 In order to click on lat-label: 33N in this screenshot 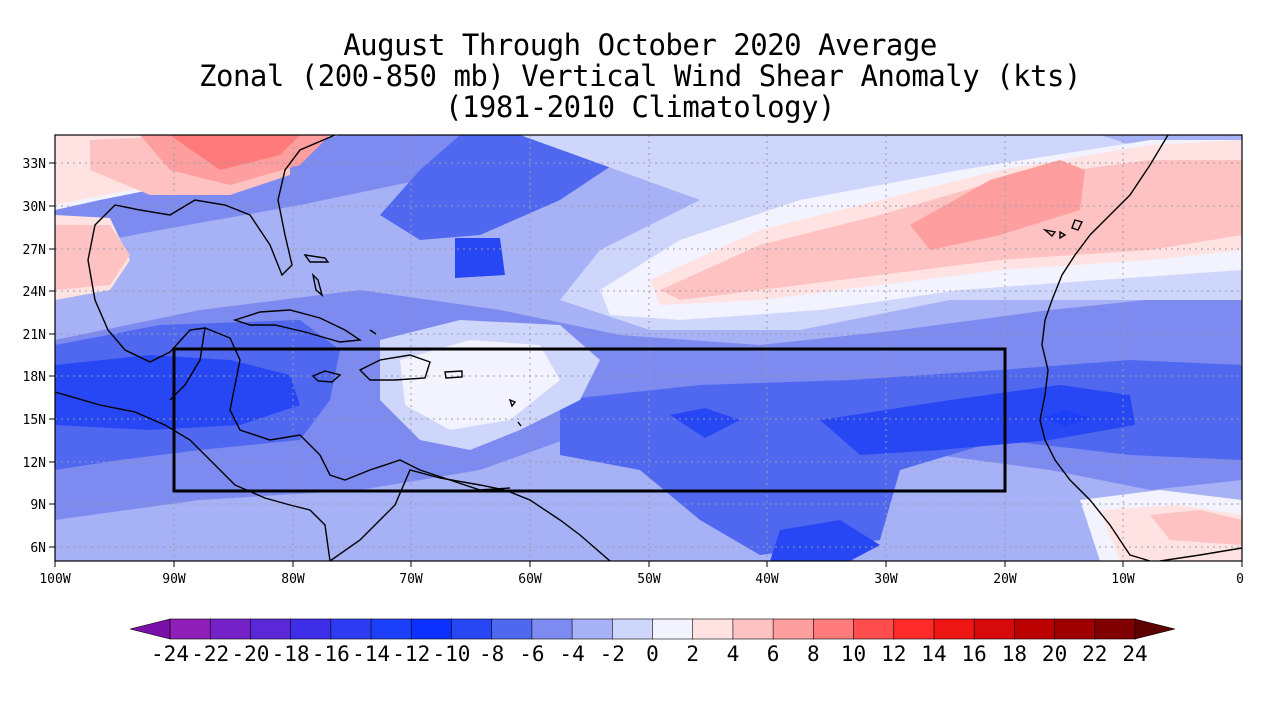, I will do `click(34, 164)`.